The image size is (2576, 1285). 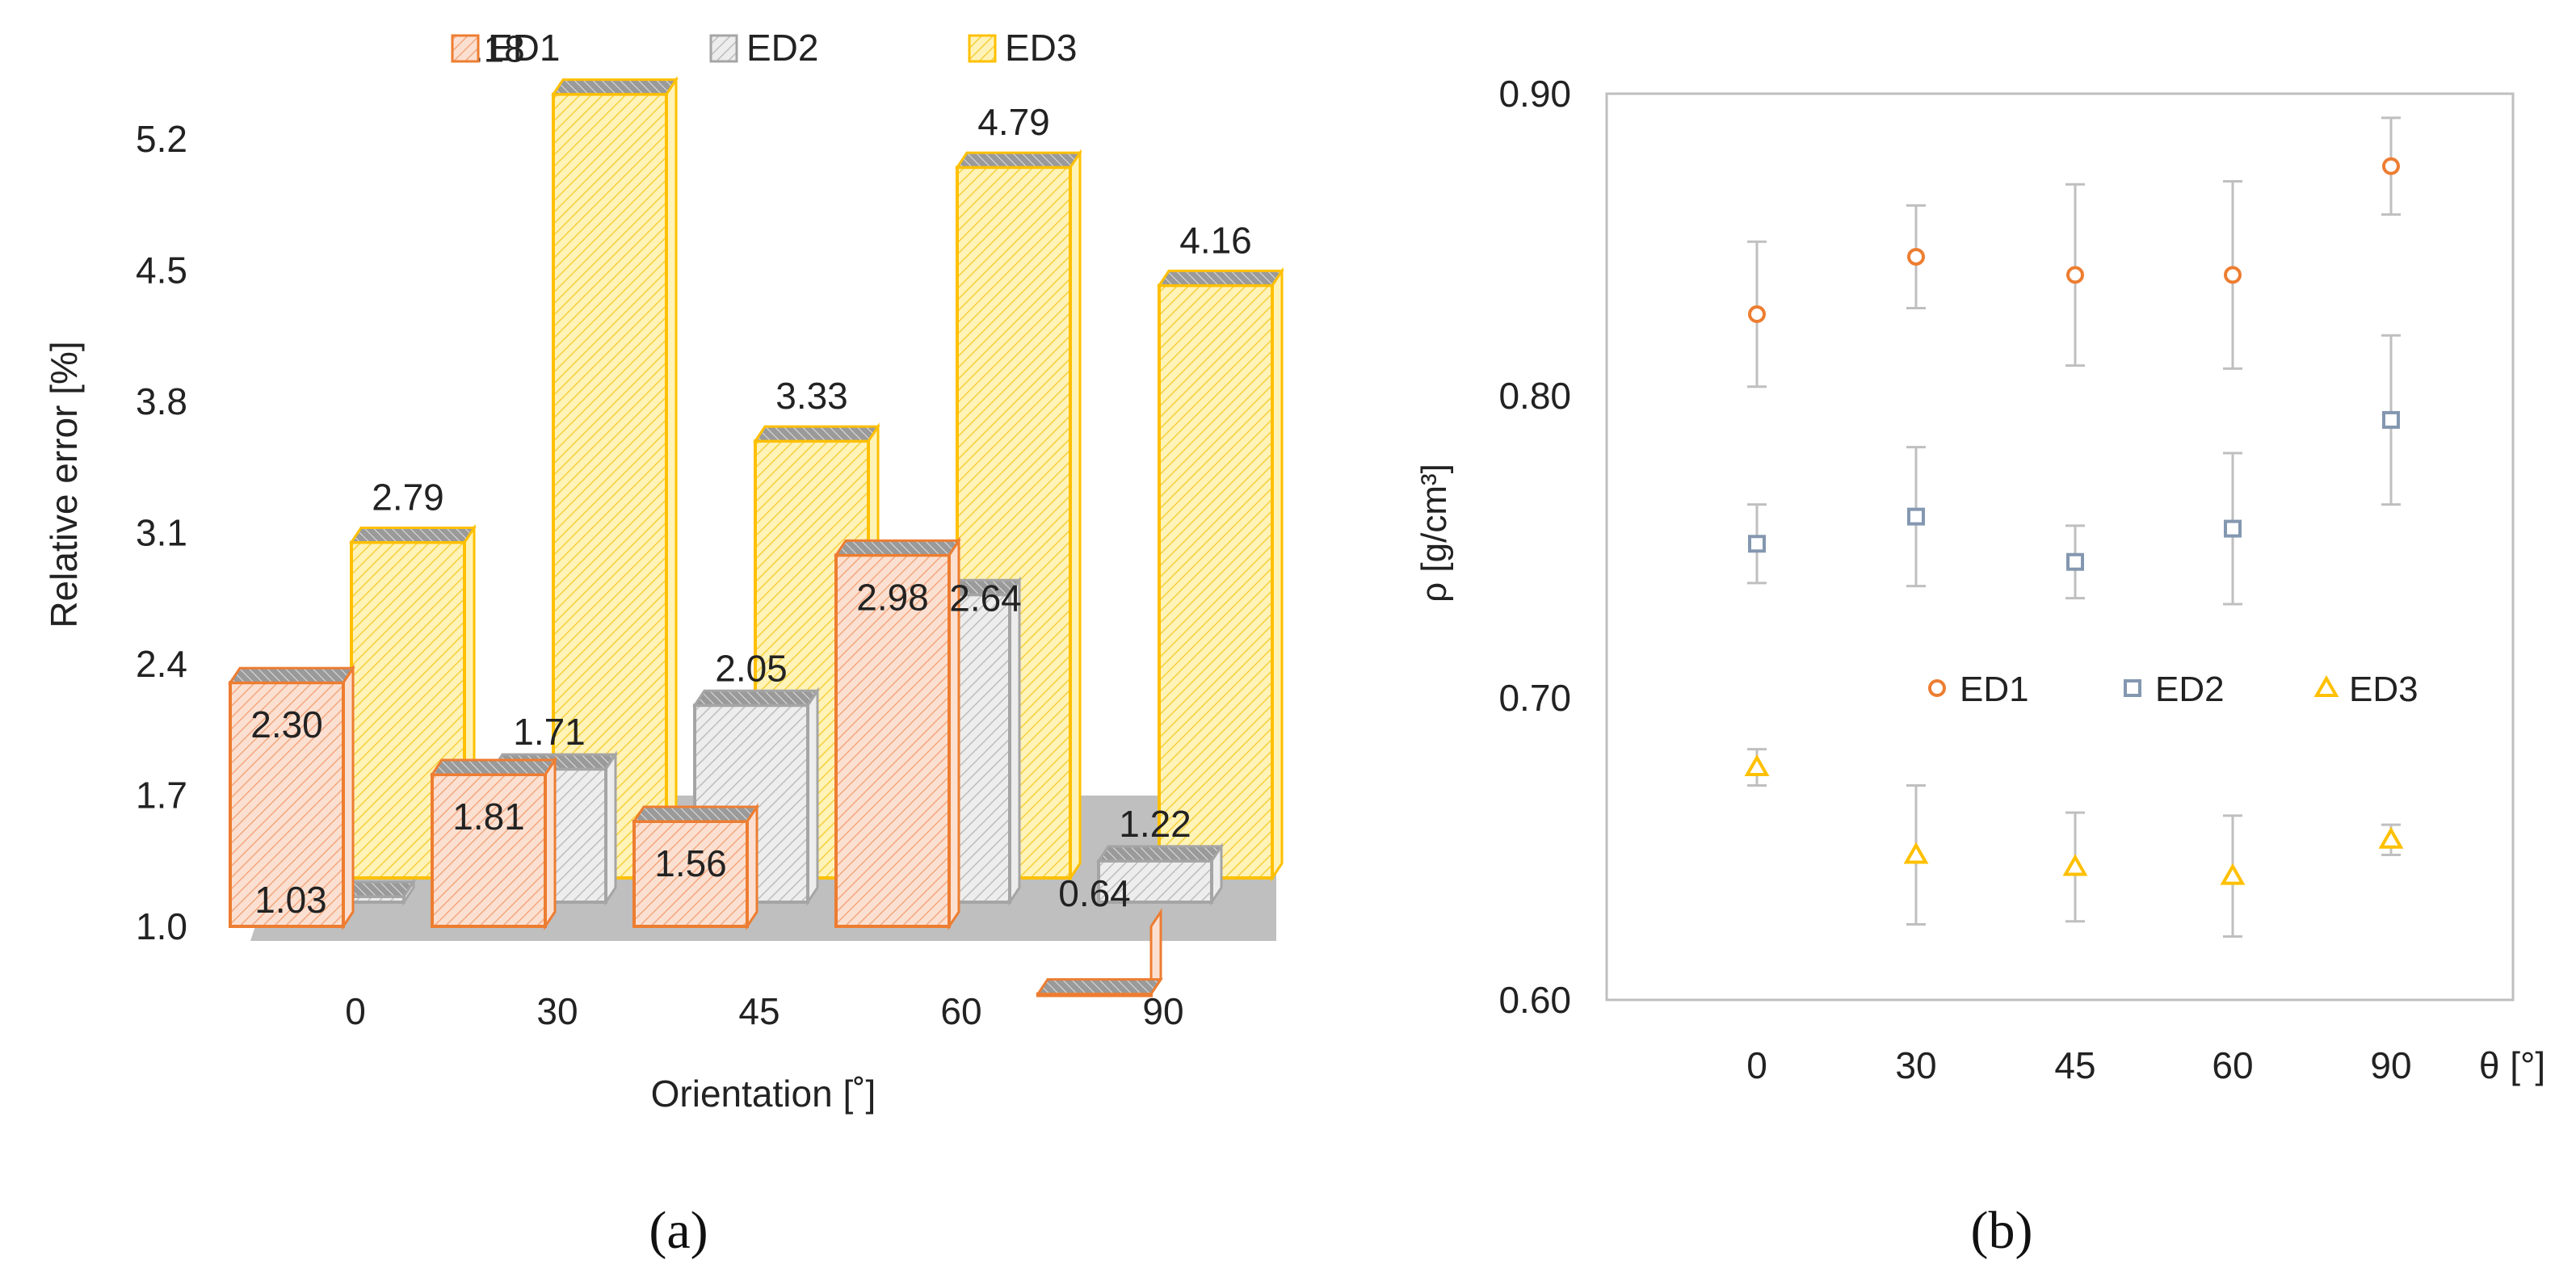 I want to click on data-label-ED3-90: 4.16, so click(x=1215, y=240).